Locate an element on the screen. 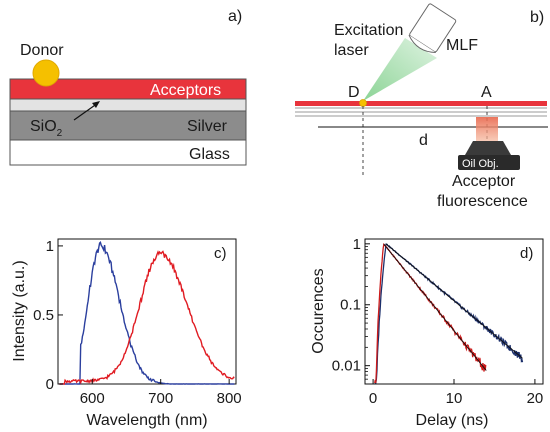 This screenshot has width=550, height=432. objective-body is located at coordinates (489, 162).